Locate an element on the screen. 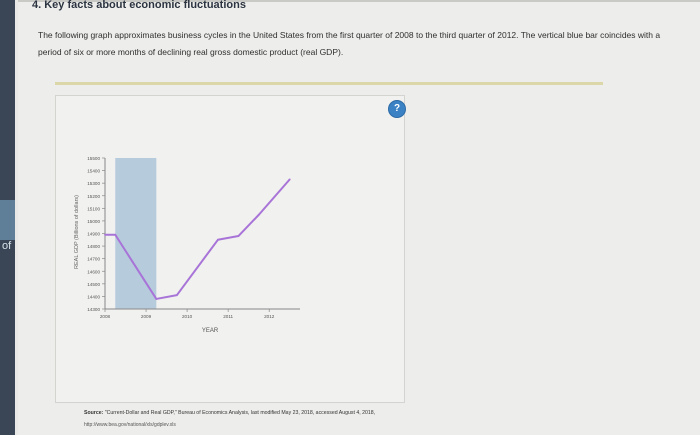 The width and height of the screenshot is (700, 435). left-strip-text: of is located at coordinates (7, 246).